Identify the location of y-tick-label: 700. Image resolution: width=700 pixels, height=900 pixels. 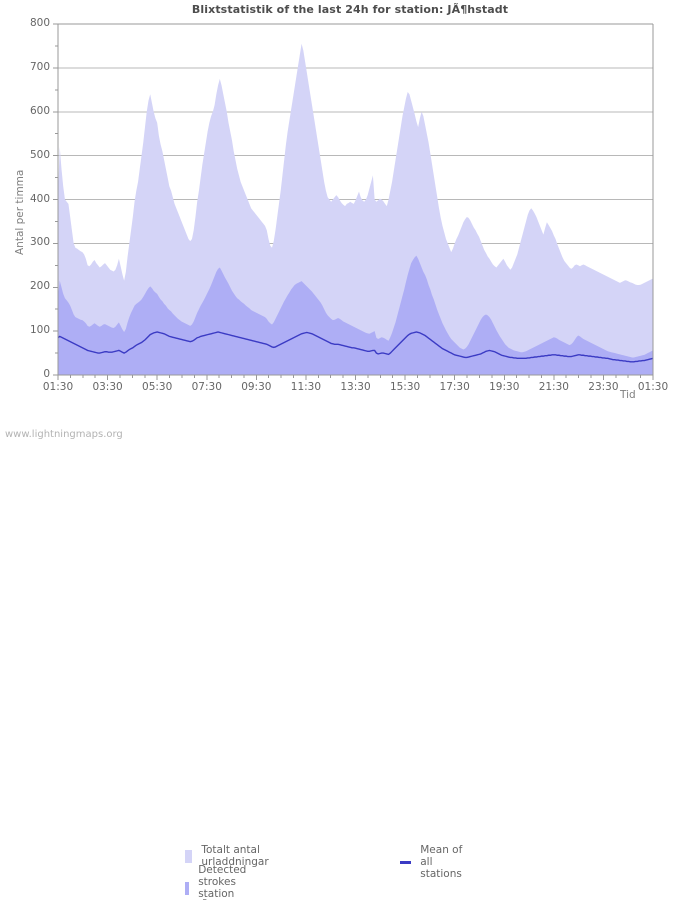
(39, 66).